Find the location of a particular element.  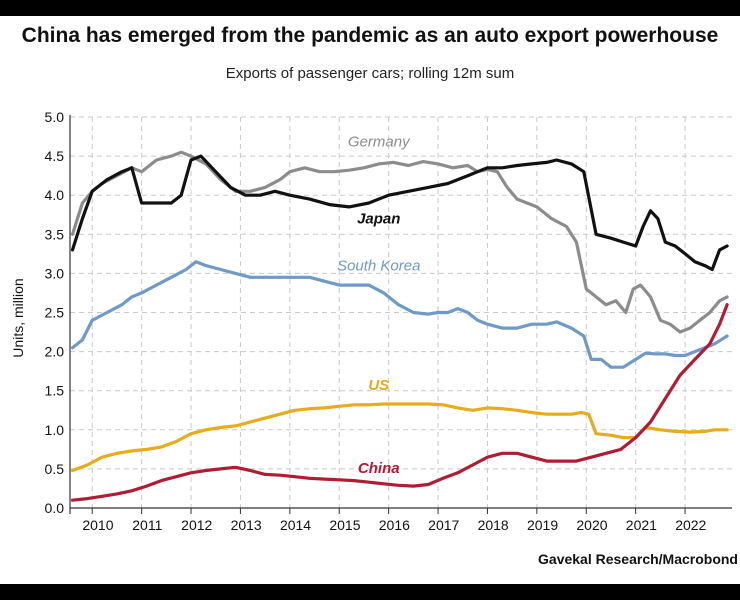

y-tick-label: 2.0 is located at coordinates (55, 352).